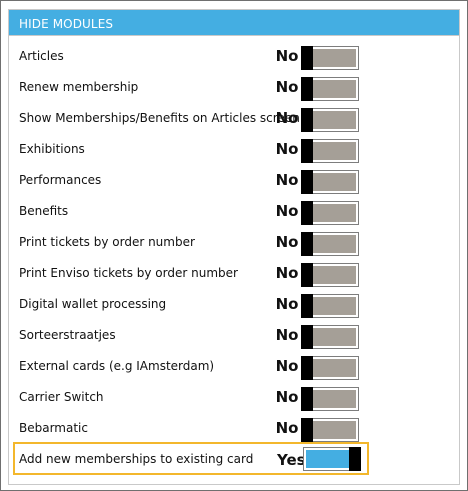 This screenshot has height=491, width=468. What do you see at coordinates (235, 428) in the screenshot?
I see `module-row-bebarmatic: Bebarmatic No` at bounding box center [235, 428].